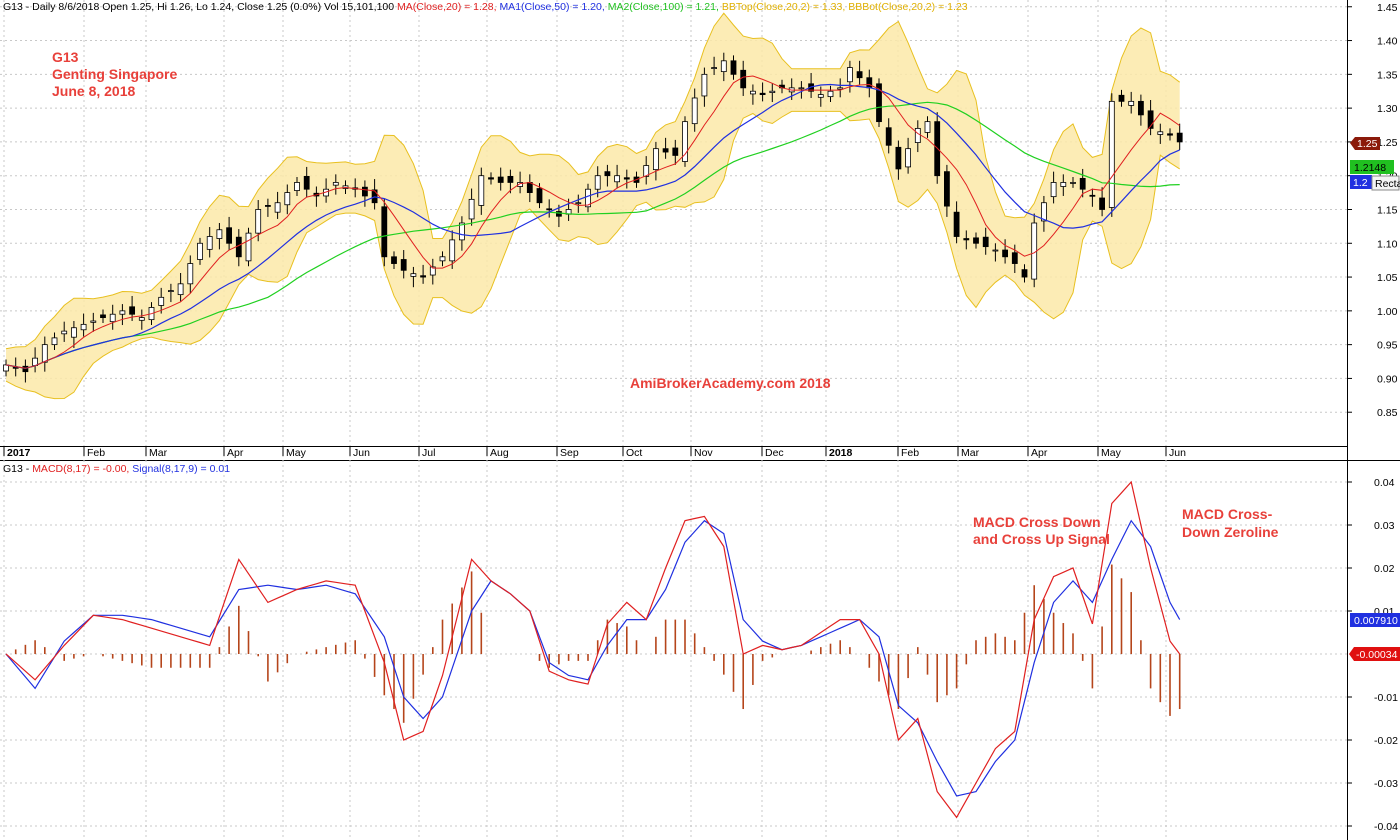  What do you see at coordinates (19, 453) in the screenshot?
I see `month-label: 2017` at bounding box center [19, 453].